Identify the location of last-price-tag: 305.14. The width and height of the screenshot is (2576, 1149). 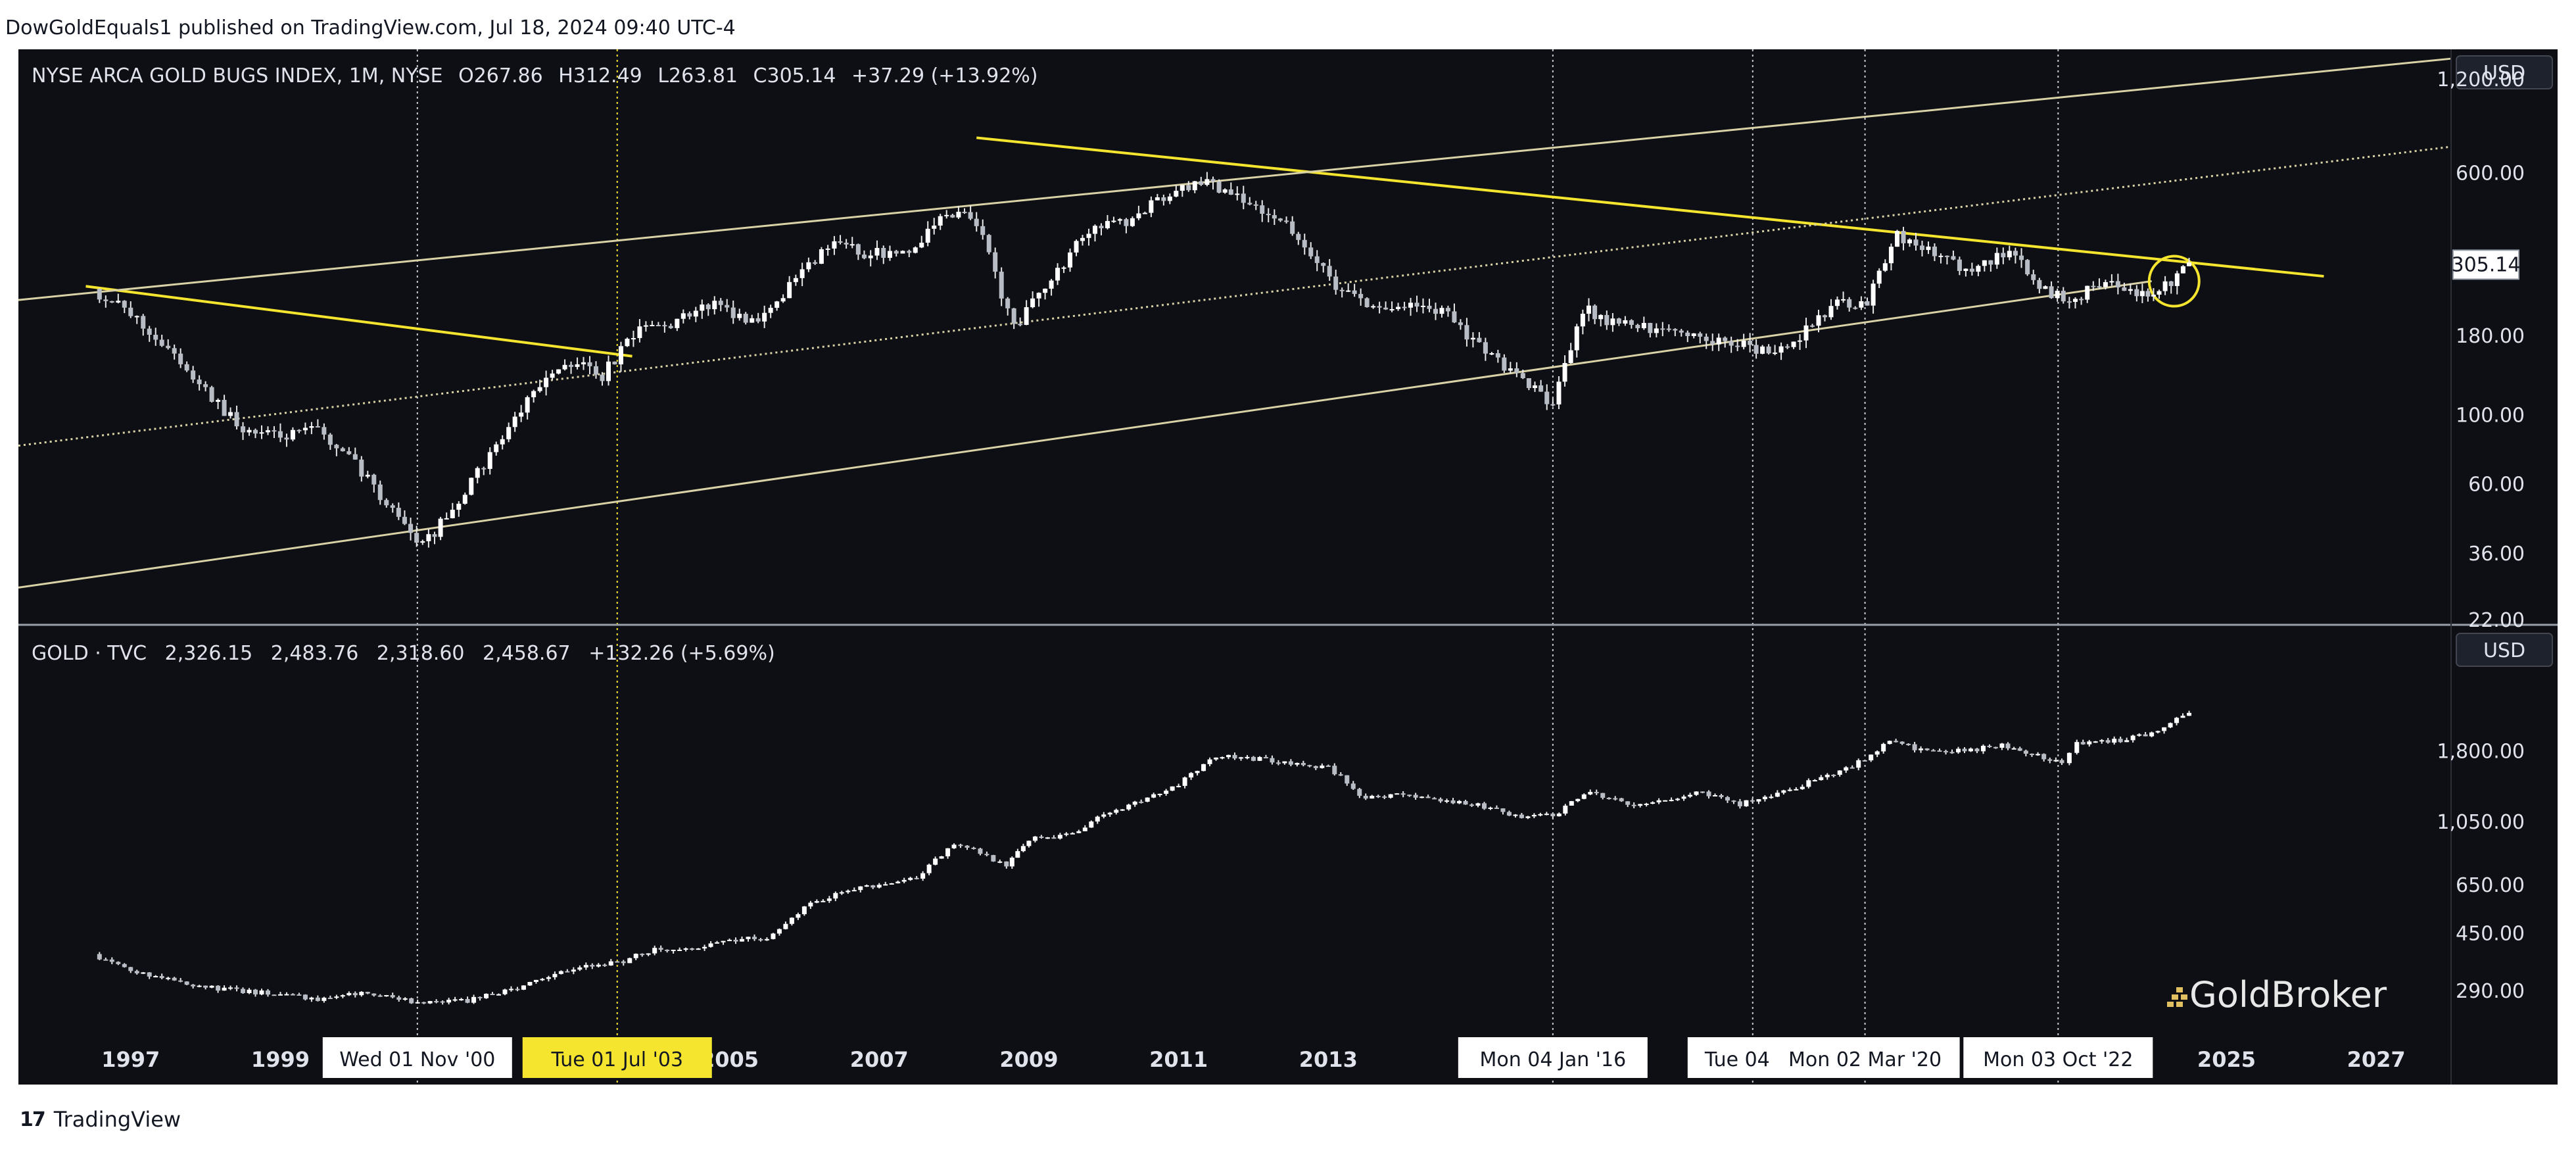
(2486, 264).